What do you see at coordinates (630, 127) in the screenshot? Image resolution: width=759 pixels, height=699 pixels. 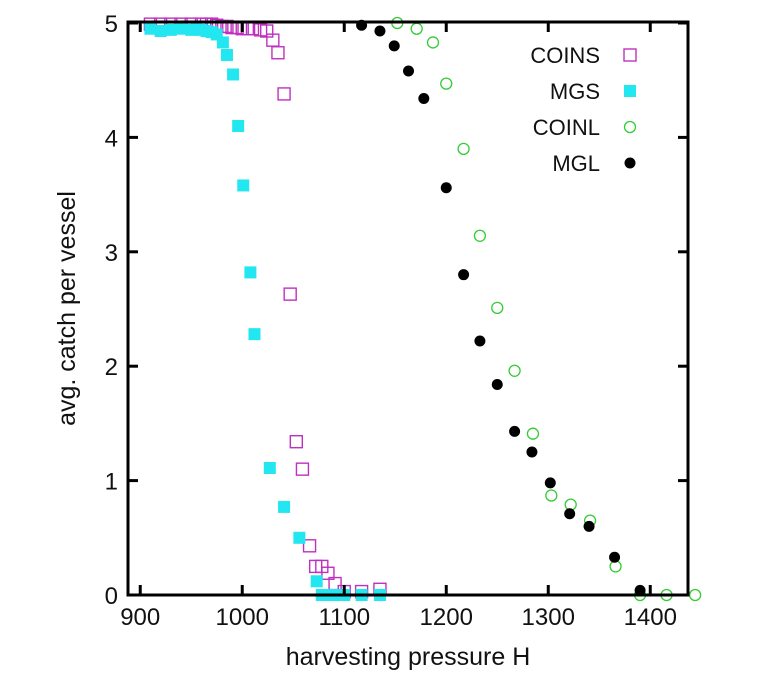 I see `legend-marker-coinl` at bounding box center [630, 127].